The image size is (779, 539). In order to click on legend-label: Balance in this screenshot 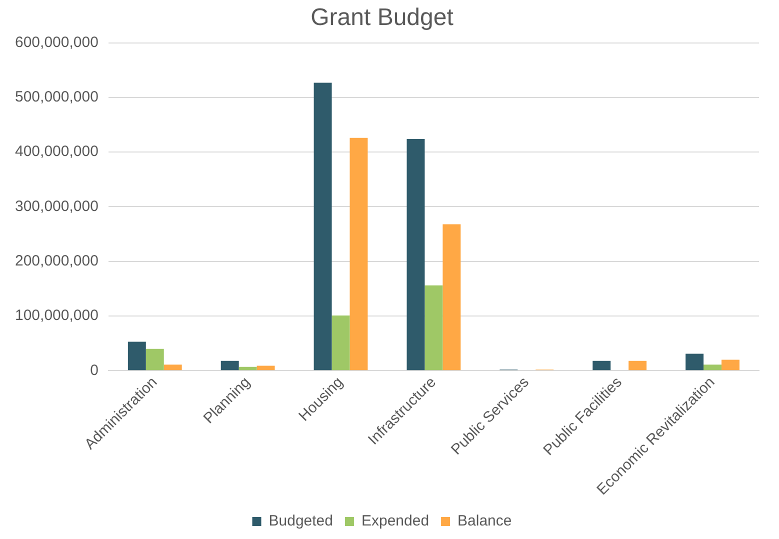, I will do `click(485, 521)`.